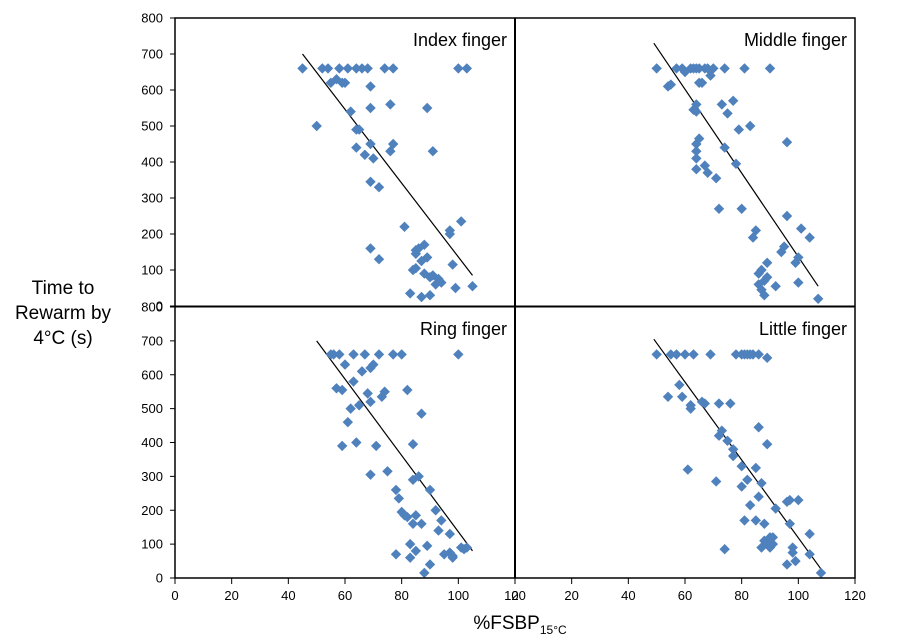 This screenshot has width=907, height=641. Describe the element at coordinates (152, 340) in the screenshot. I see `y-tick-label: 700` at that location.